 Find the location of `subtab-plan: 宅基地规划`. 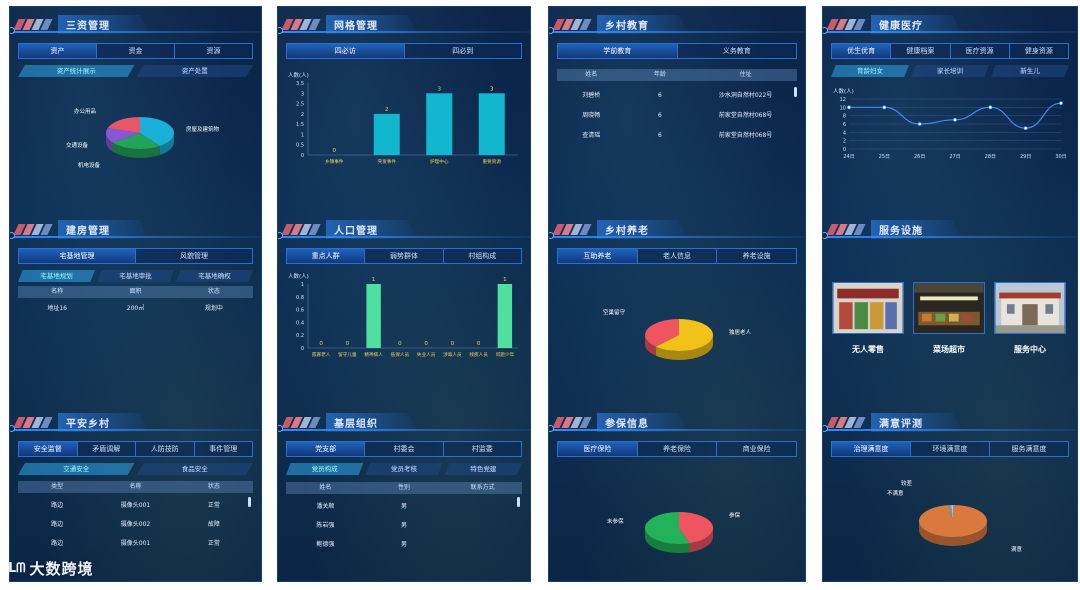

subtab-plan: 宅基地规划 is located at coordinates (56, 276).